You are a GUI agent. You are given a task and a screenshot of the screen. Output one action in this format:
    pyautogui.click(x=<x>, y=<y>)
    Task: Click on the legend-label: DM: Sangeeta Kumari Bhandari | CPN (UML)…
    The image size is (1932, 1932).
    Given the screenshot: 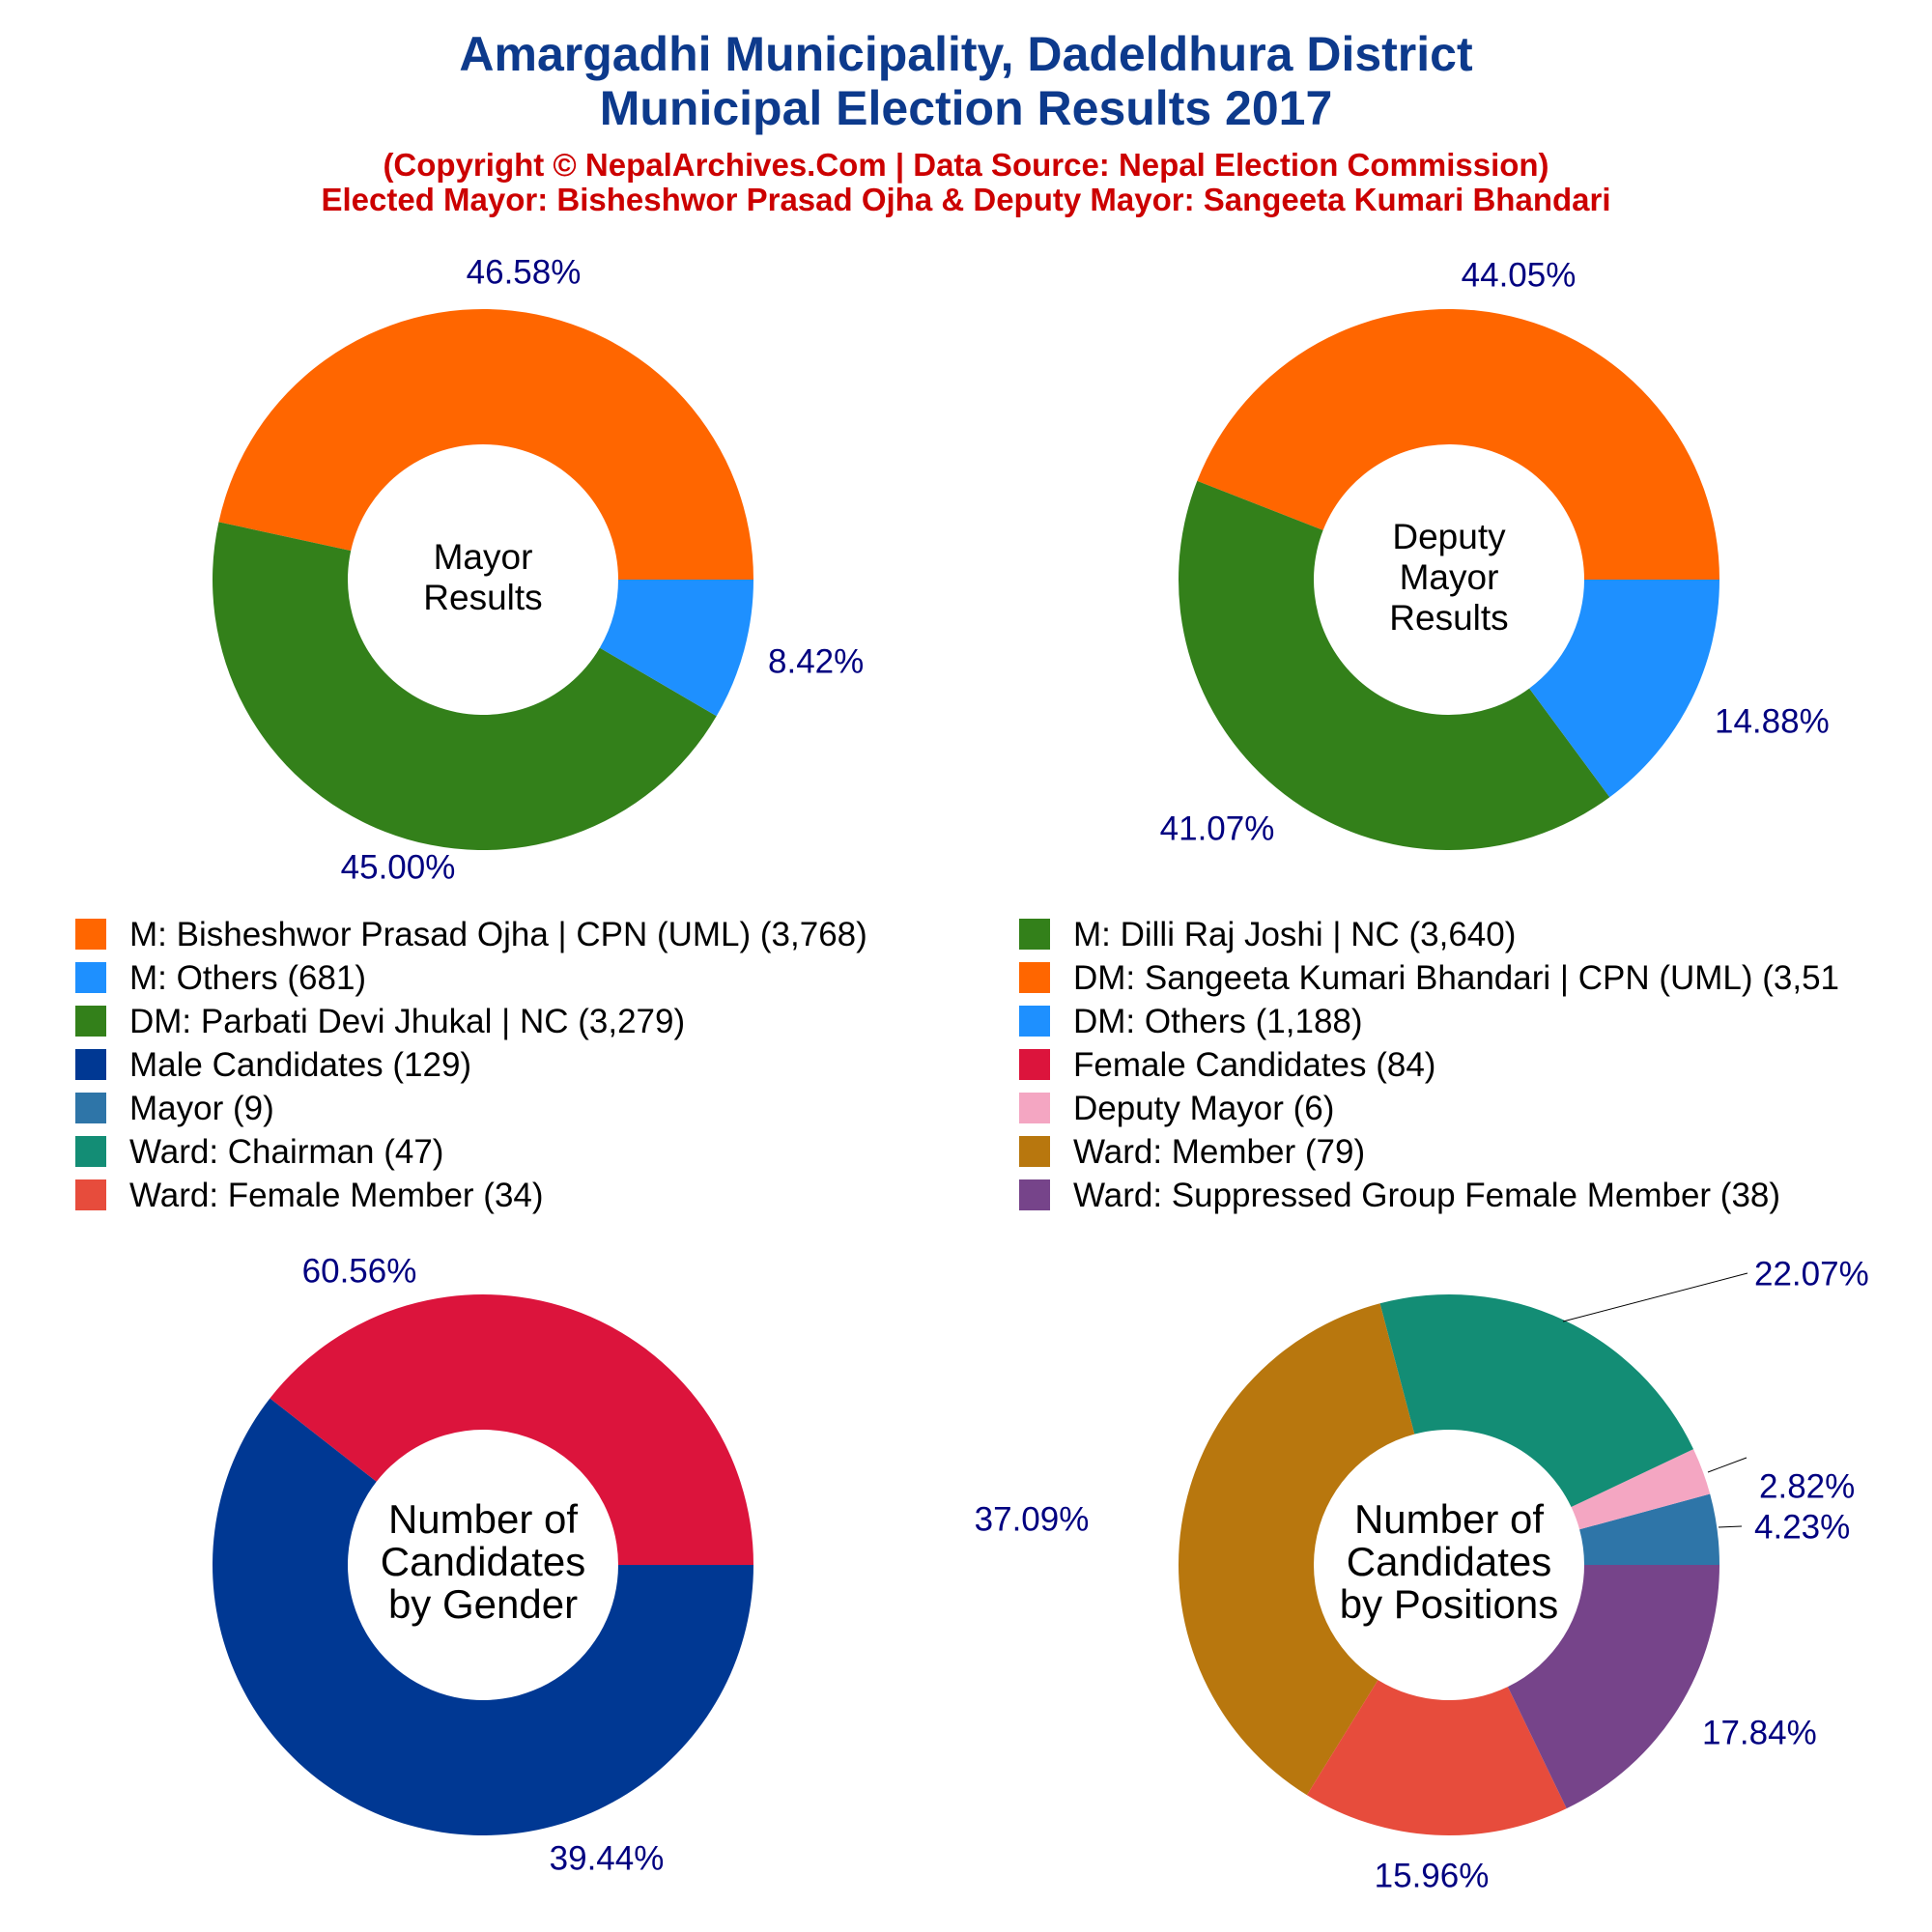 What is the action you would take?
    pyautogui.click(x=1456, y=978)
    